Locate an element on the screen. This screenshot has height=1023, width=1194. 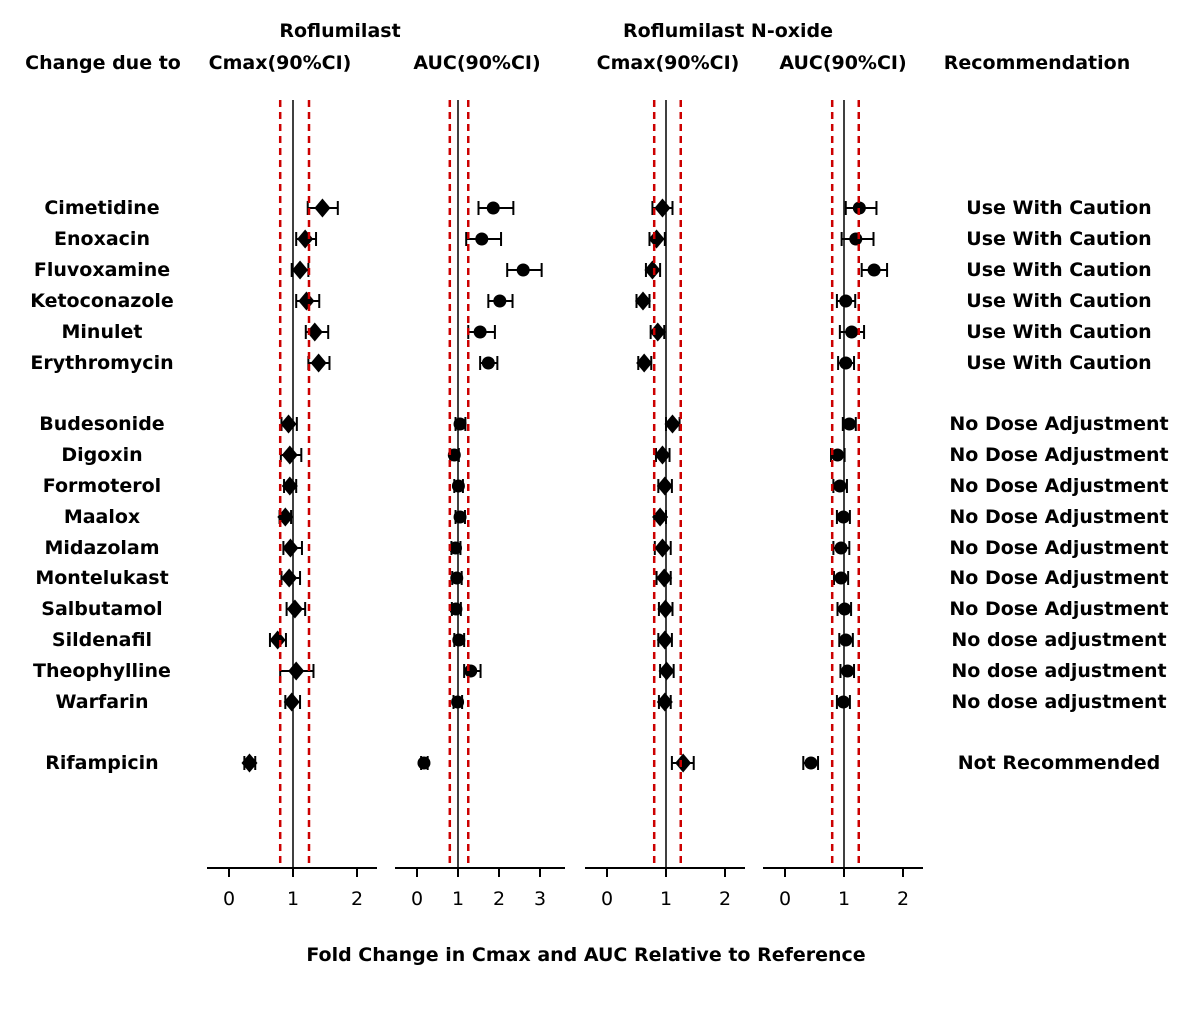
drug-label: Midazolam is located at coordinates (101, 548).